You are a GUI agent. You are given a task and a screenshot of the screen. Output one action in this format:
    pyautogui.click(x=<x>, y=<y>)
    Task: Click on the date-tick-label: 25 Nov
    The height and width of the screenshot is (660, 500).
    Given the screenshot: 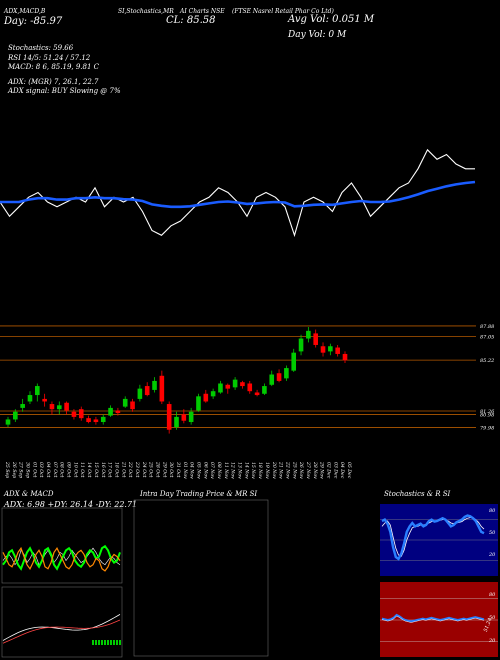 What is the action you would take?
    pyautogui.click(x=294, y=470)
    